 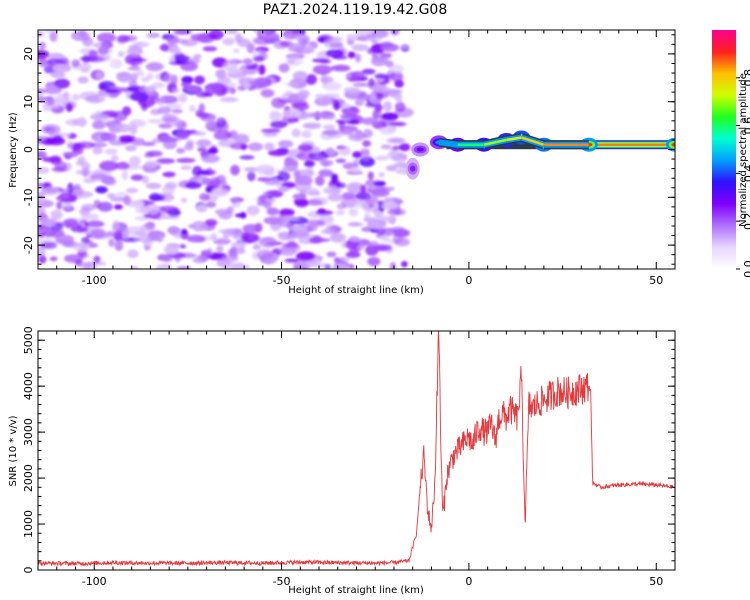 I want to click on y-tick-label: 10, so click(x=28, y=102).